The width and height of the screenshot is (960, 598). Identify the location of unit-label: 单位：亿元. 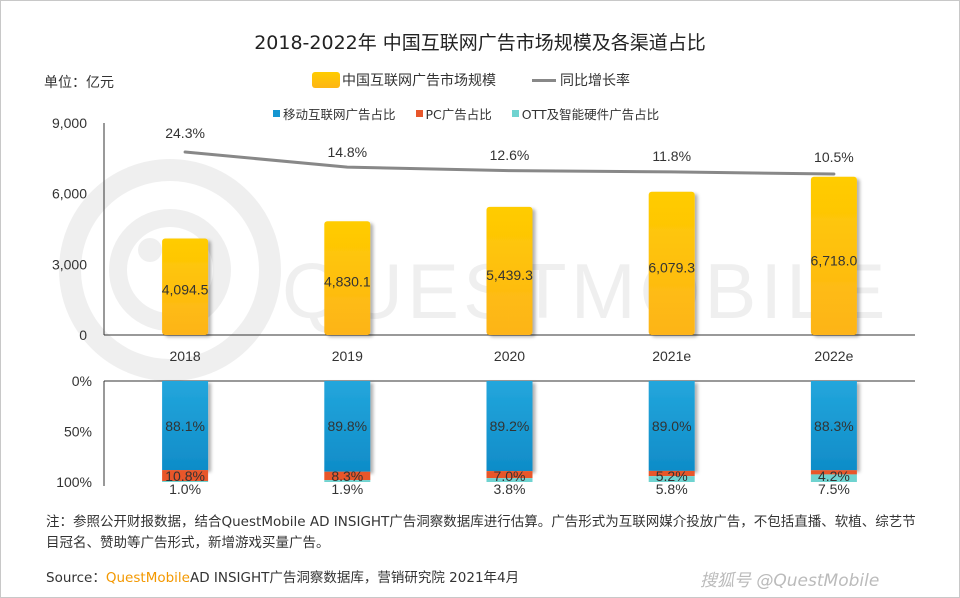
(79, 83).